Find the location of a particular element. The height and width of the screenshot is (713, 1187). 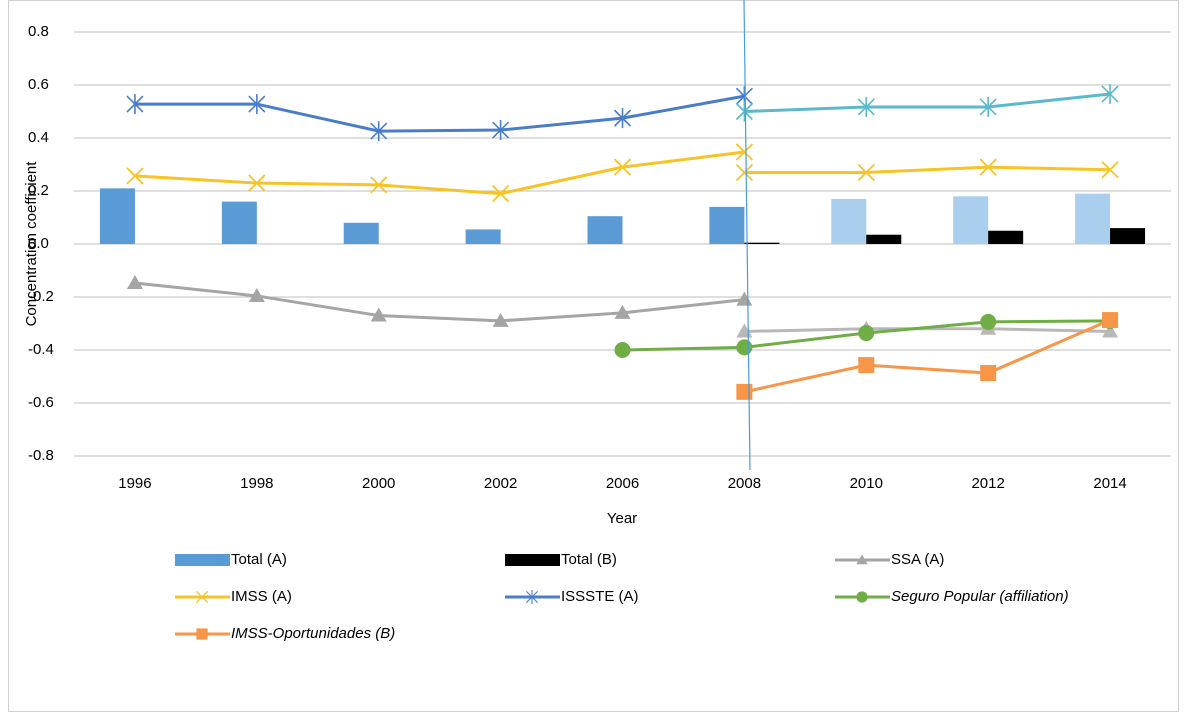

y-tick-label: 0.8 is located at coordinates (38, 31).